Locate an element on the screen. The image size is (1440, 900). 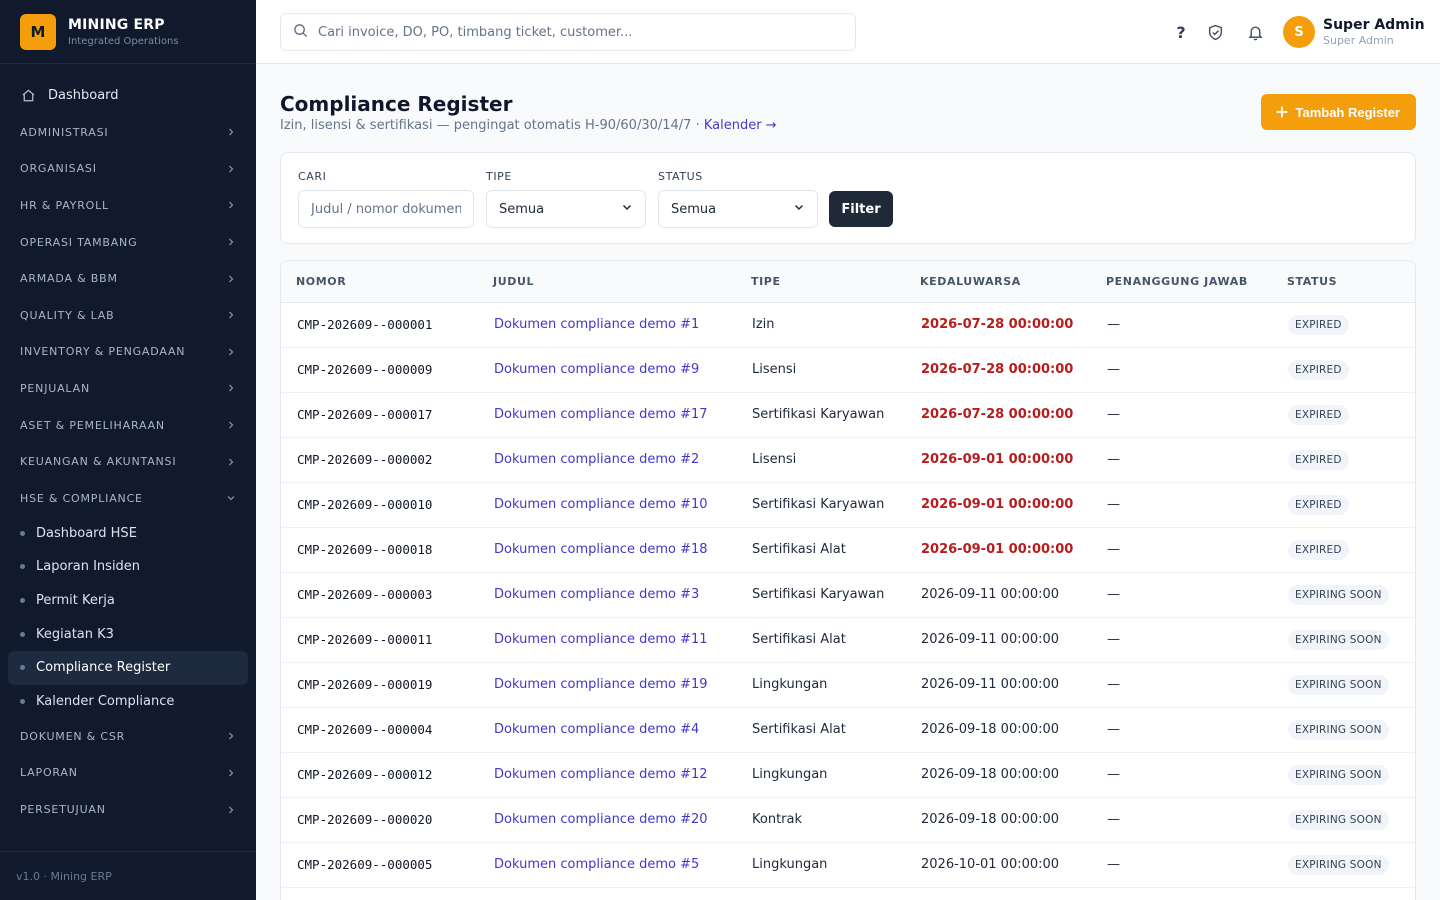
sidebar-group-organisasi: ORGANISASI is located at coordinates (128, 169).